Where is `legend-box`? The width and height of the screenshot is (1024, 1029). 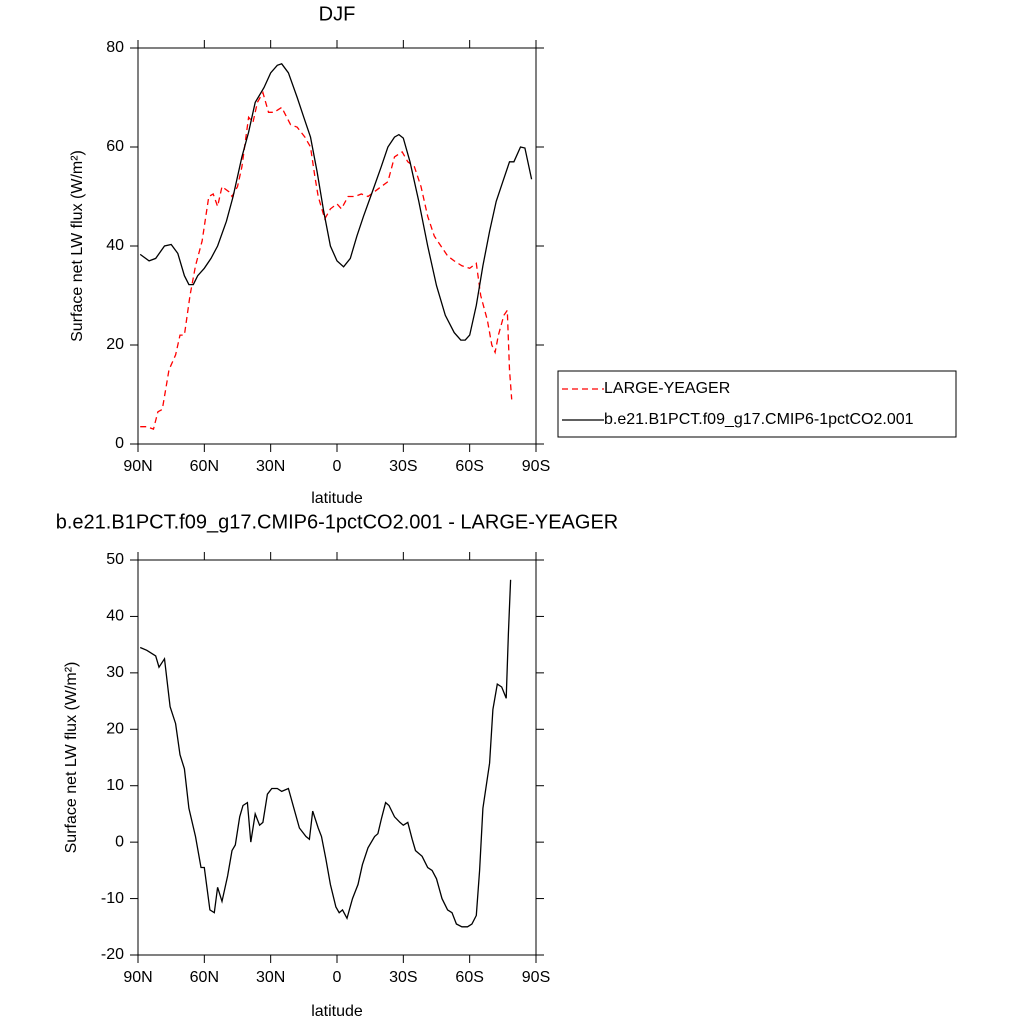 legend-box is located at coordinates (757, 404).